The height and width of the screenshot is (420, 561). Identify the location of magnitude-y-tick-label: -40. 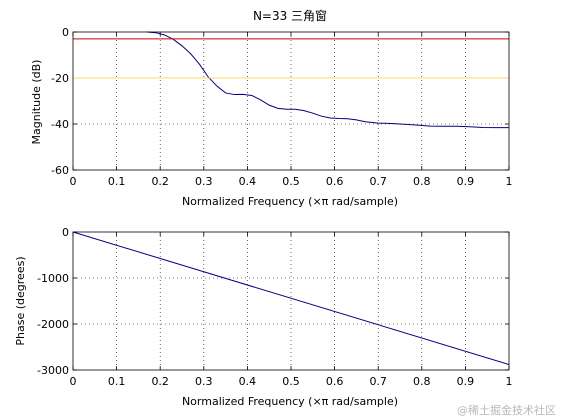
(60, 124).